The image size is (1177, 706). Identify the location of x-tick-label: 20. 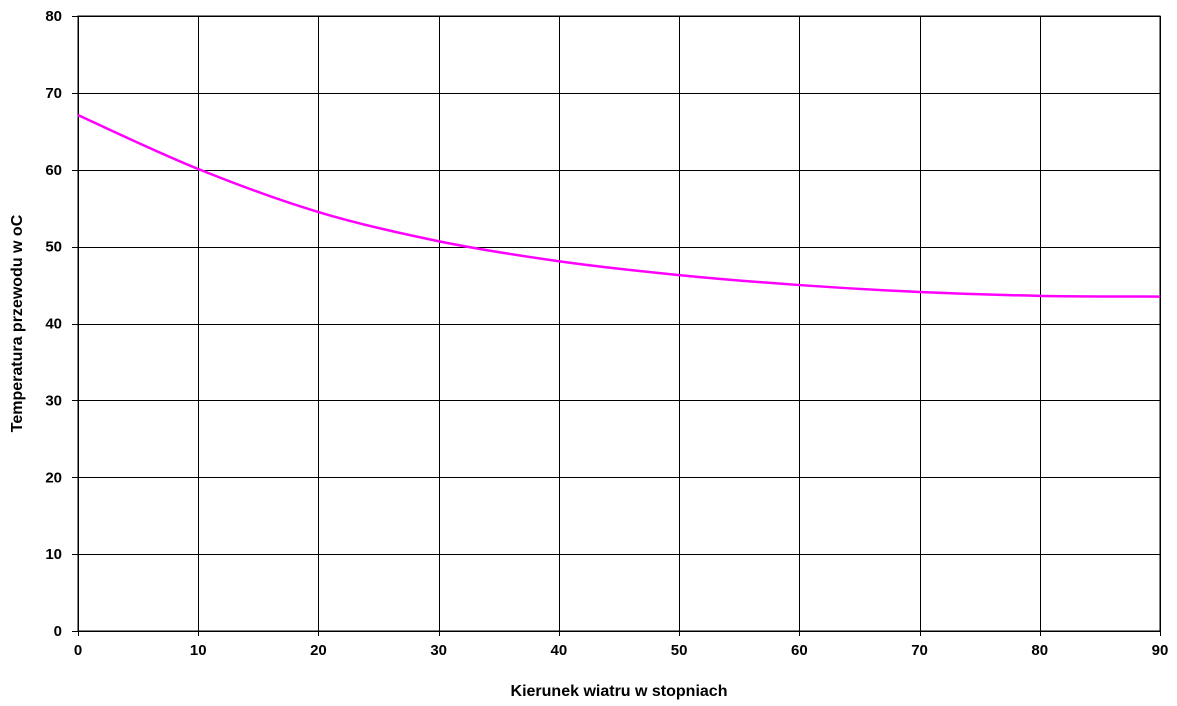
(318, 650).